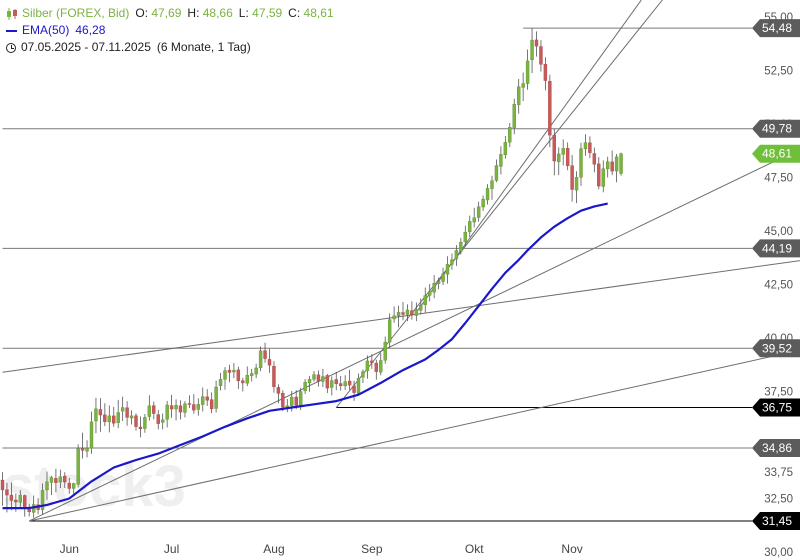 Image resolution: width=800 pixels, height=560 pixels. I want to click on x-tick-label: Okt, so click(474, 549).